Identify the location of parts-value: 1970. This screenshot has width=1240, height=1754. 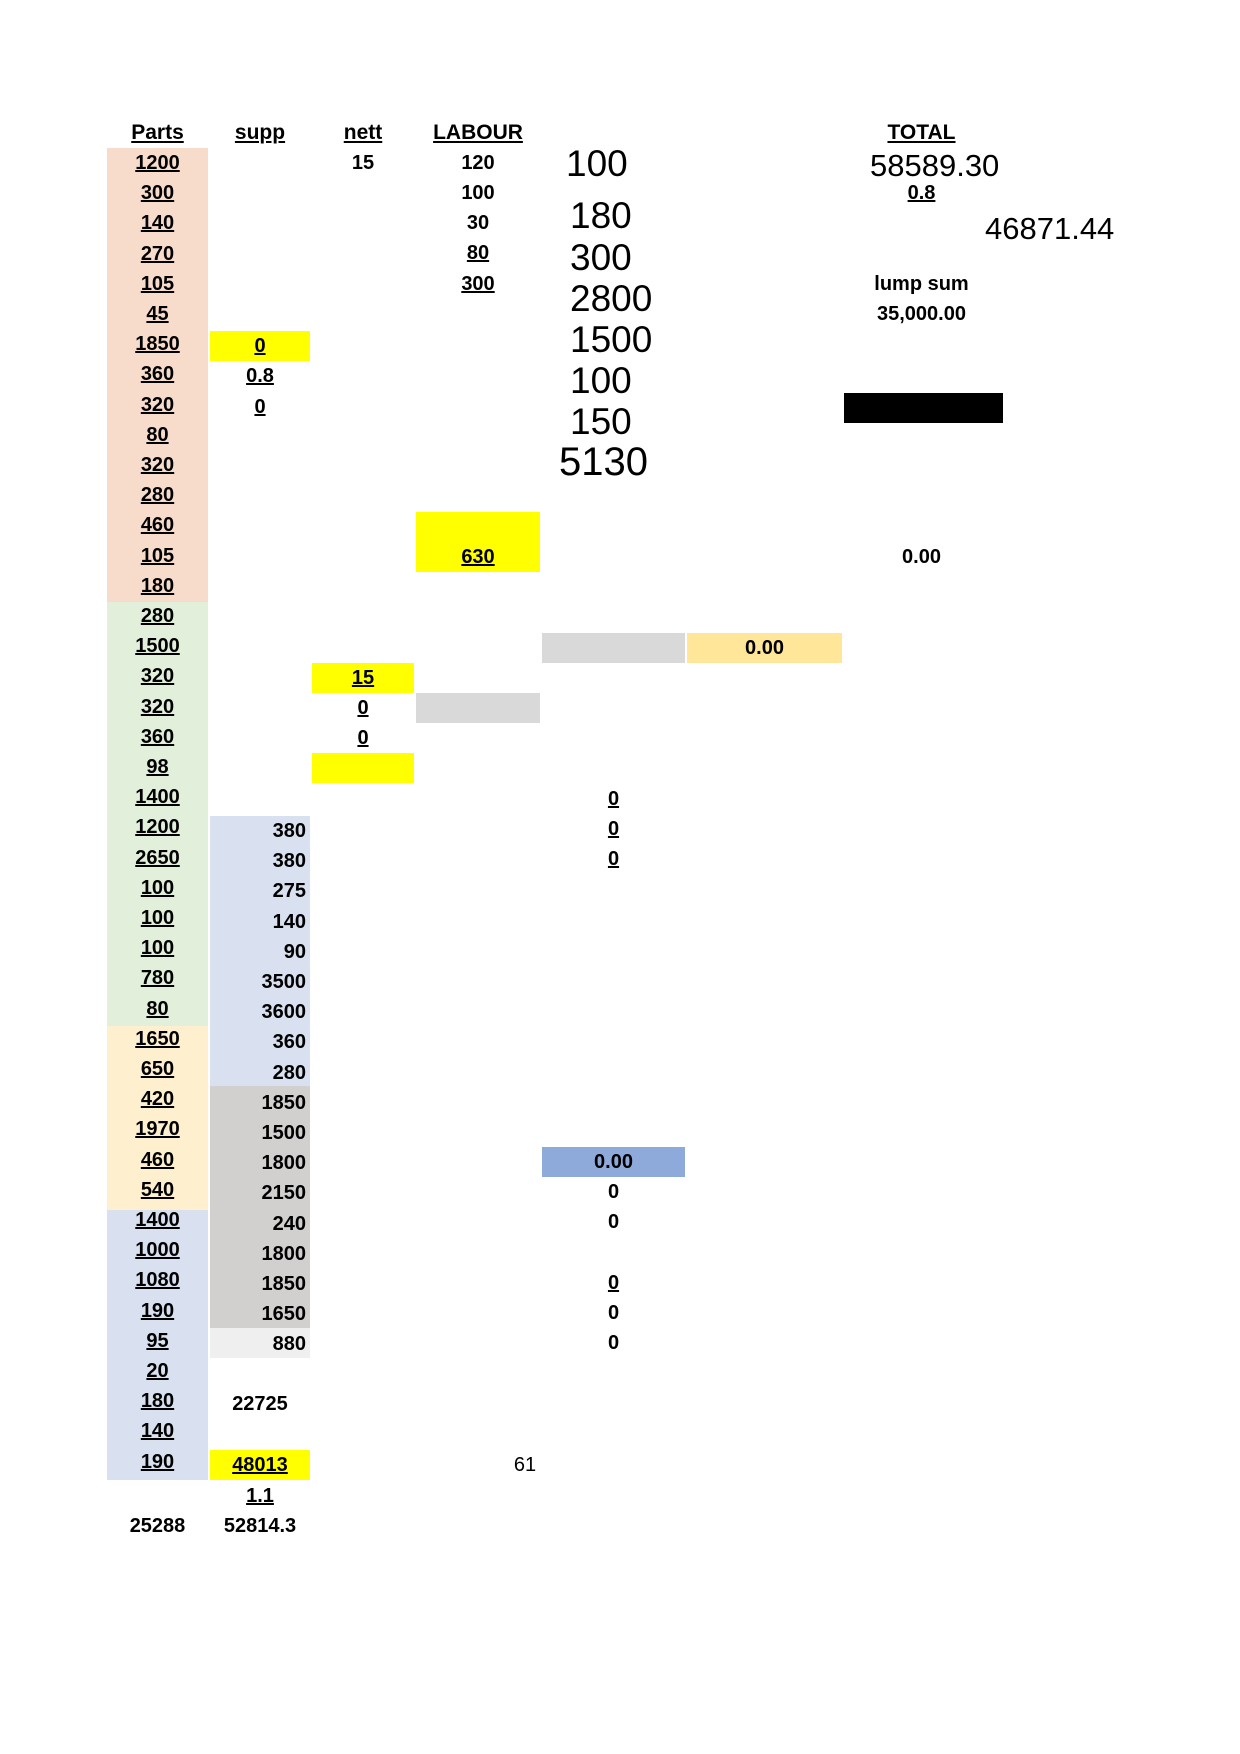
(157, 1129).